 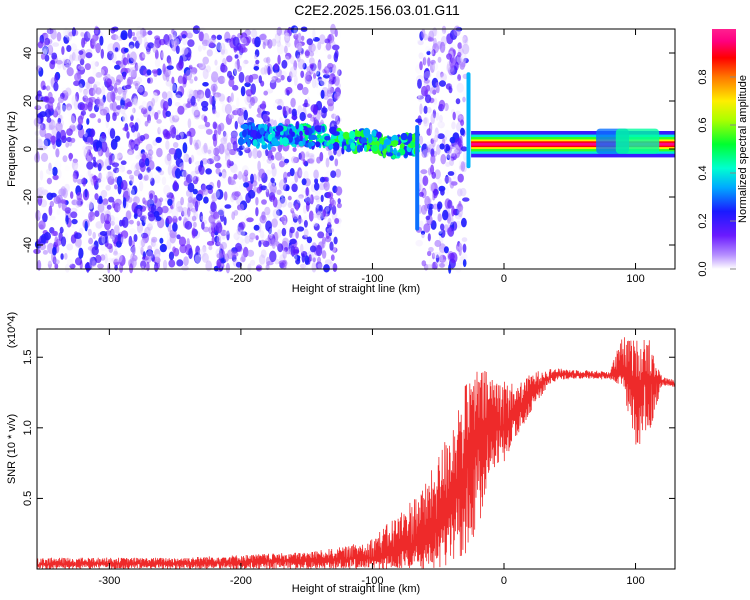 I want to click on y-tick-label: 0, so click(x=28, y=149).